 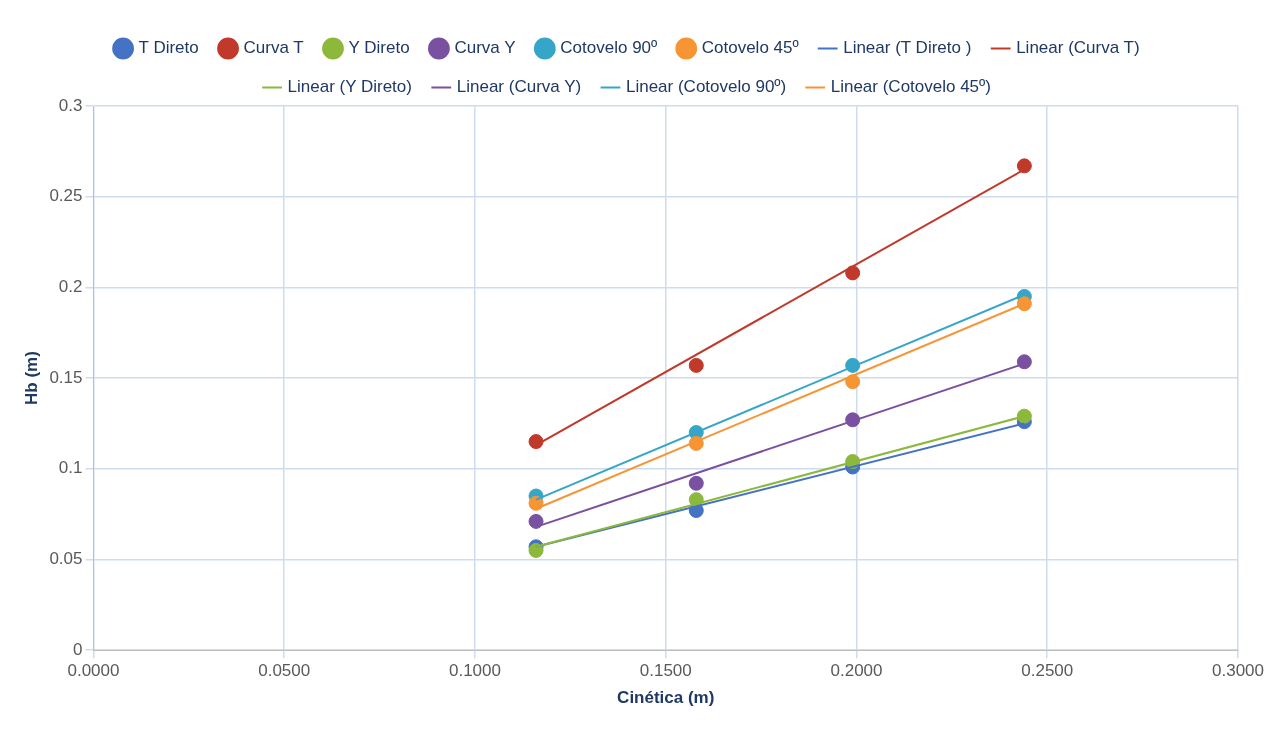 What do you see at coordinates (70, 287) in the screenshot?
I see `y-tick-label: 0.2` at bounding box center [70, 287].